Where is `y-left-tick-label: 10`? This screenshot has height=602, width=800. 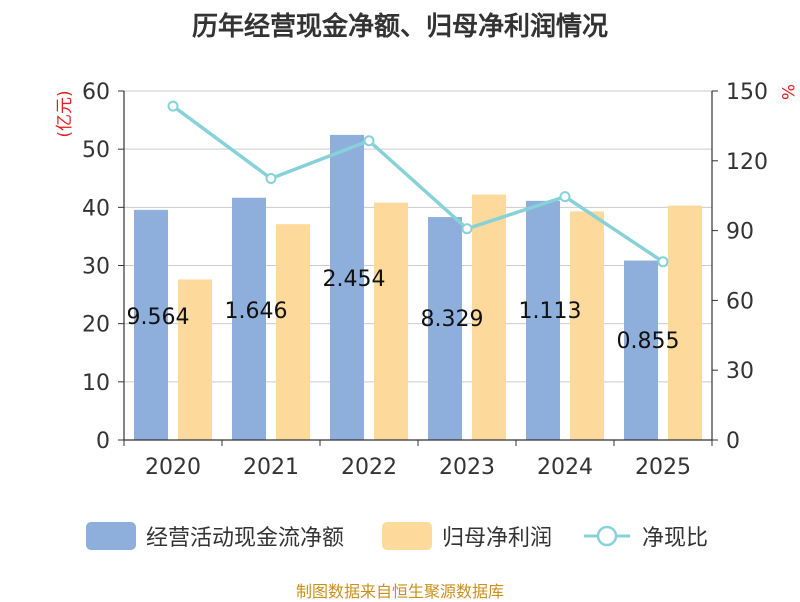 y-left-tick-label: 10 is located at coordinates (96, 383).